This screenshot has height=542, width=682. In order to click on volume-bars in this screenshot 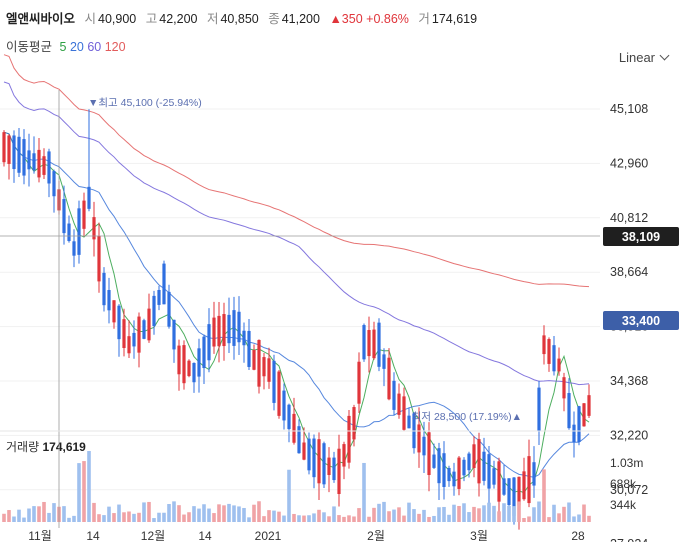, I will do `click(296, 486)`.